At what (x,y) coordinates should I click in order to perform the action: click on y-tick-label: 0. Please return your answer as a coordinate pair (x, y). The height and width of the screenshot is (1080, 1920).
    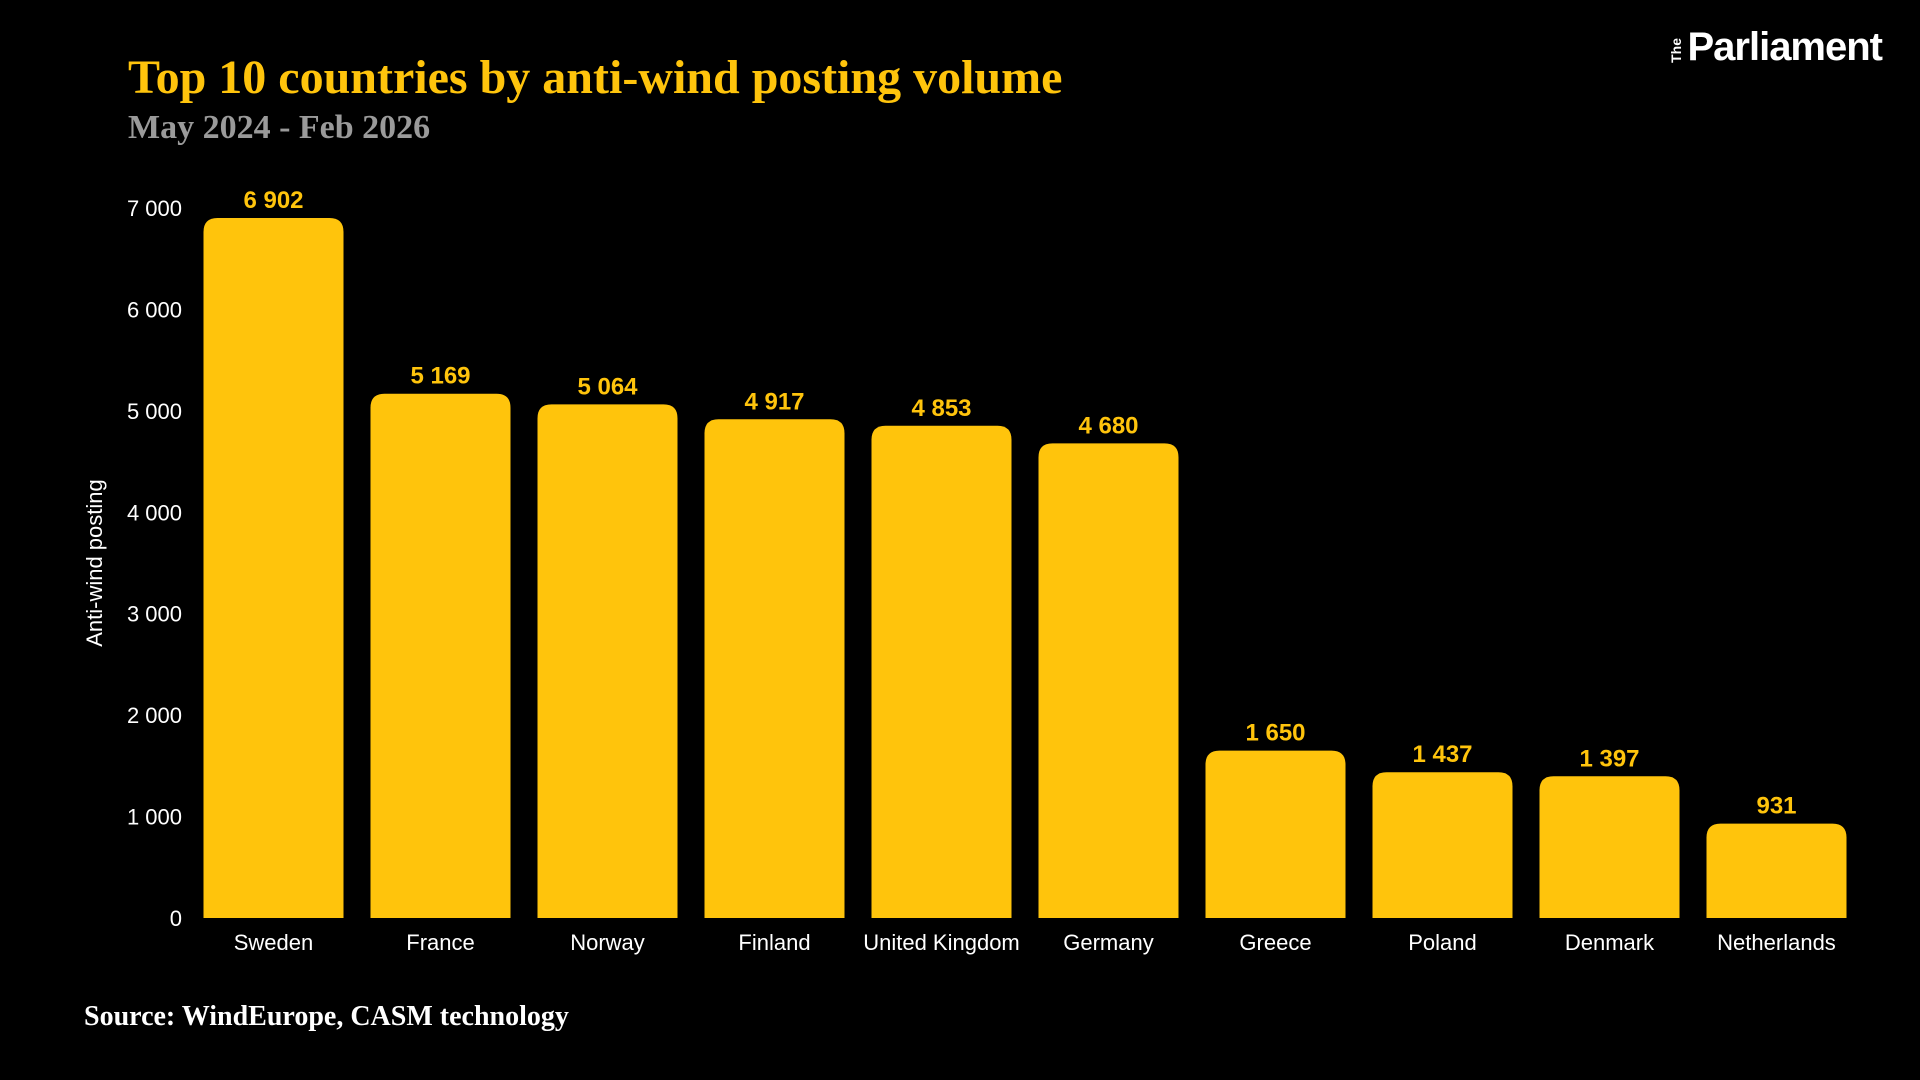
    Looking at the image, I should click on (176, 918).